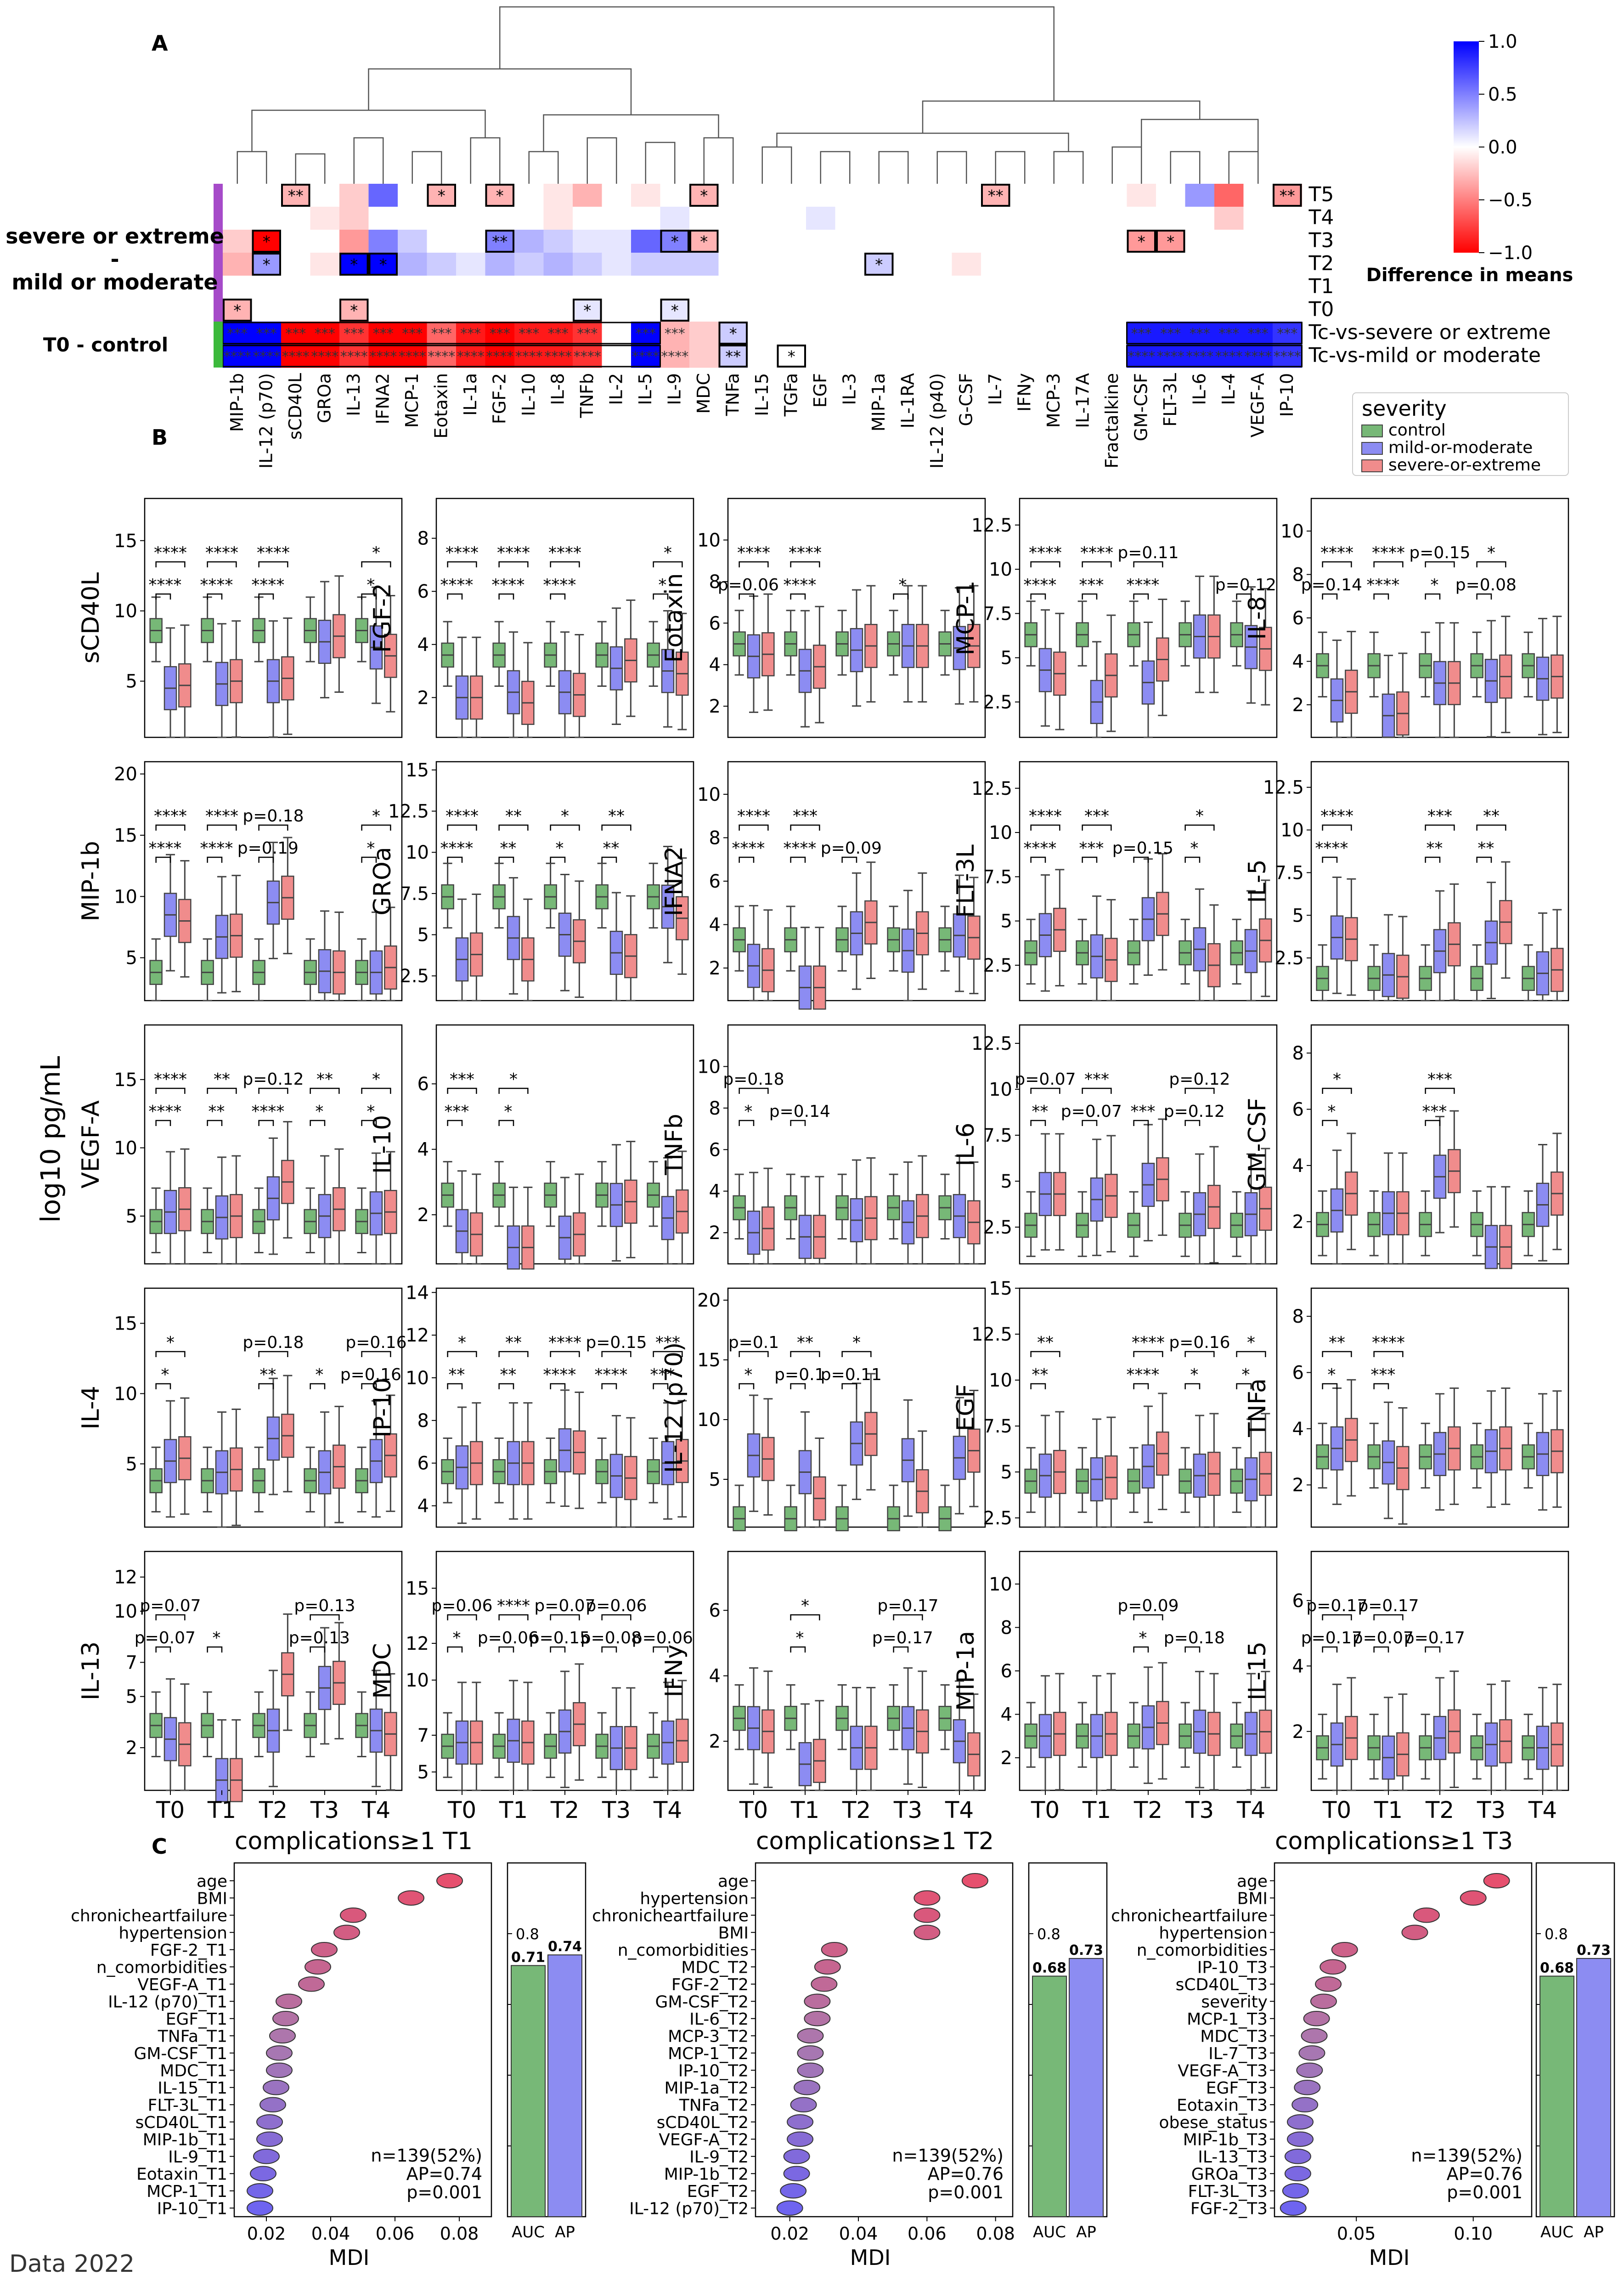  Describe the element at coordinates (1237, 2088) in the screenshot. I see `feature-label: EGF_T3` at that location.